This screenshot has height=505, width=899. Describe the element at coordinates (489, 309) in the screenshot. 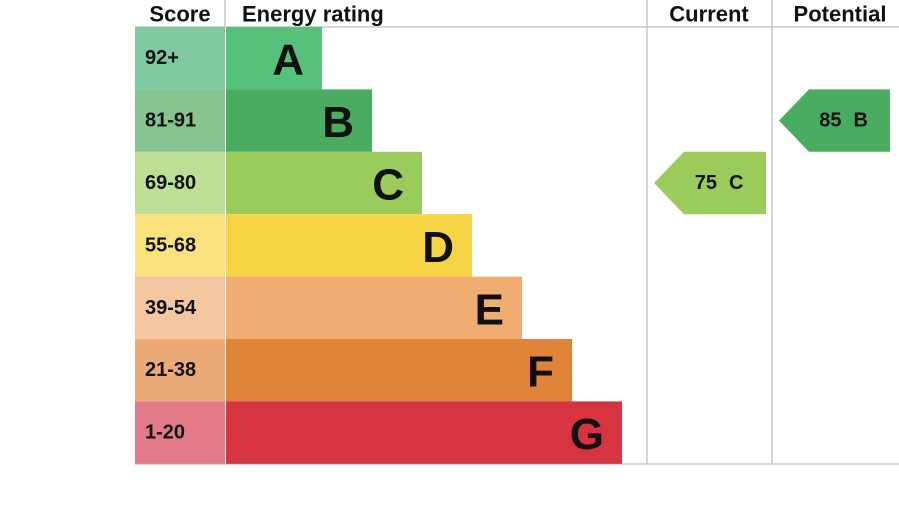

I see `rating-letter: E` at that location.